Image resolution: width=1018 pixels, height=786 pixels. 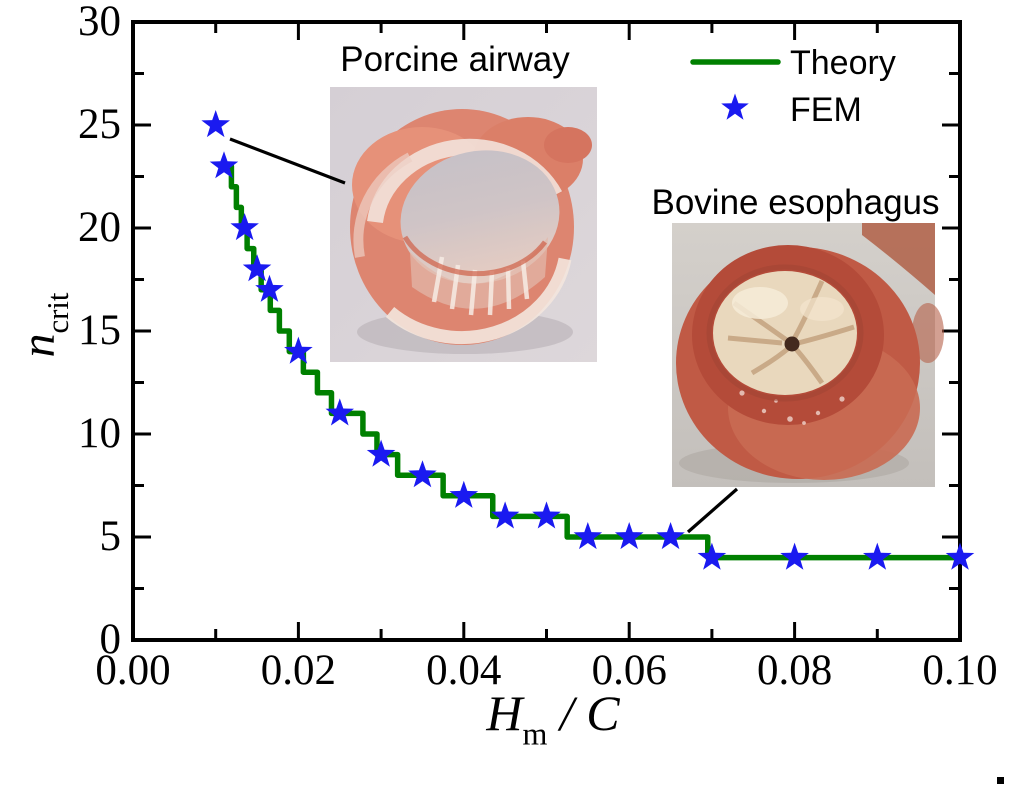 What do you see at coordinates (808, 355) in the screenshot?
I see `bovine-esophagus-photo` at bounding box center [808, 355].